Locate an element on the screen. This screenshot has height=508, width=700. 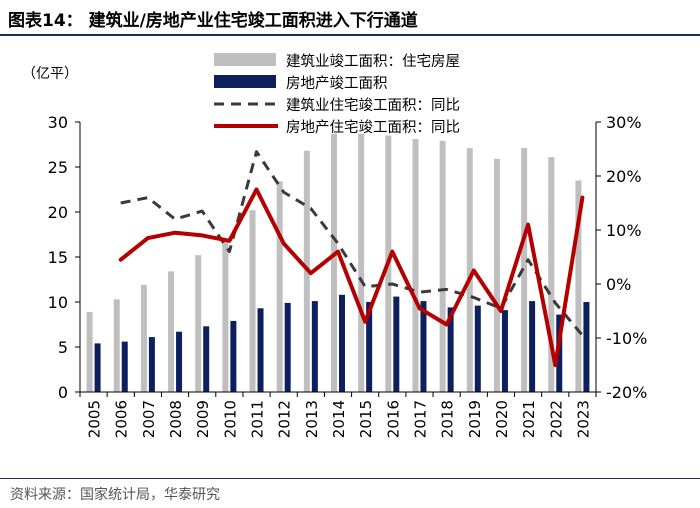
bar-realestate-2005 is located at coordinates (97, 367).